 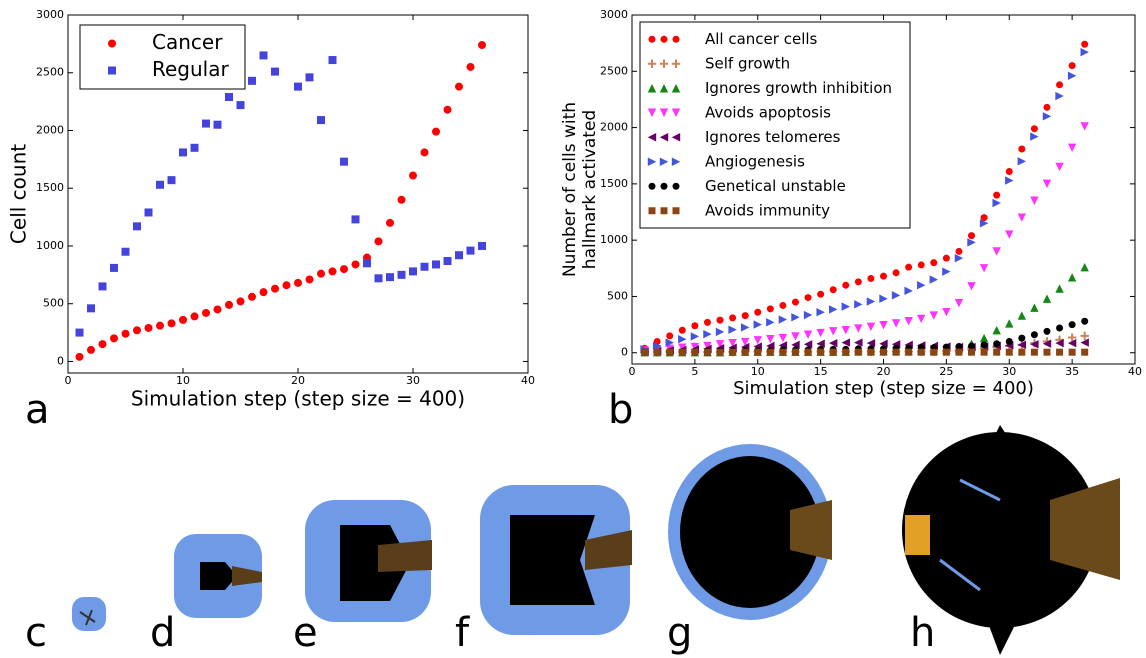 What do you see at coordinates (747, 63) in the screenshot?
I see `legend-label: Self growth` at bounding box center [747, 63].